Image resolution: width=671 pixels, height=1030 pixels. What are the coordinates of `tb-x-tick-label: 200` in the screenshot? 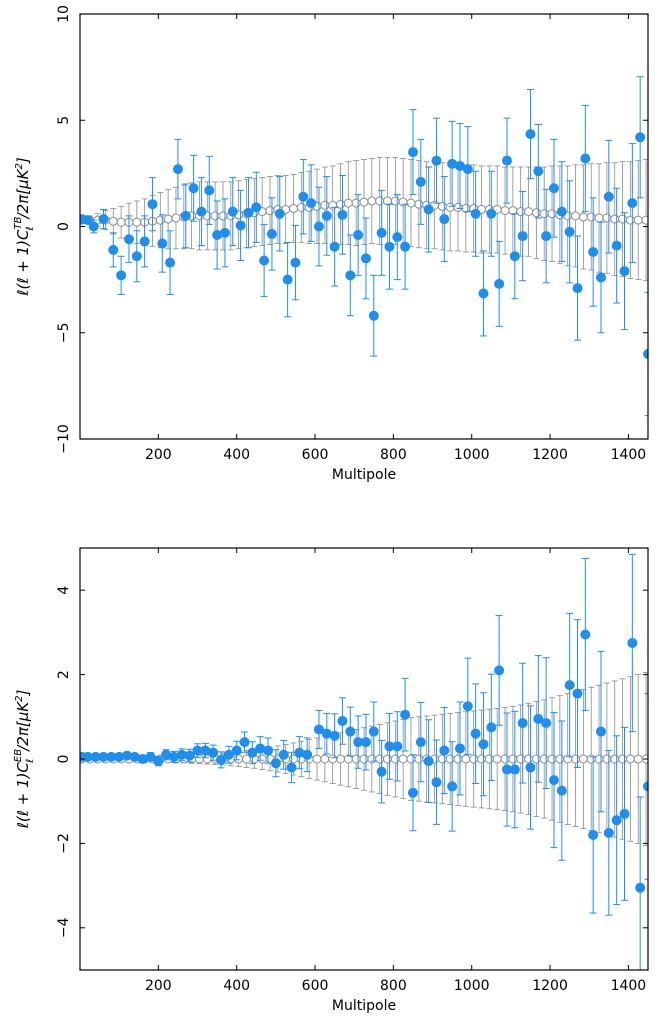 It's located at (158, 455).